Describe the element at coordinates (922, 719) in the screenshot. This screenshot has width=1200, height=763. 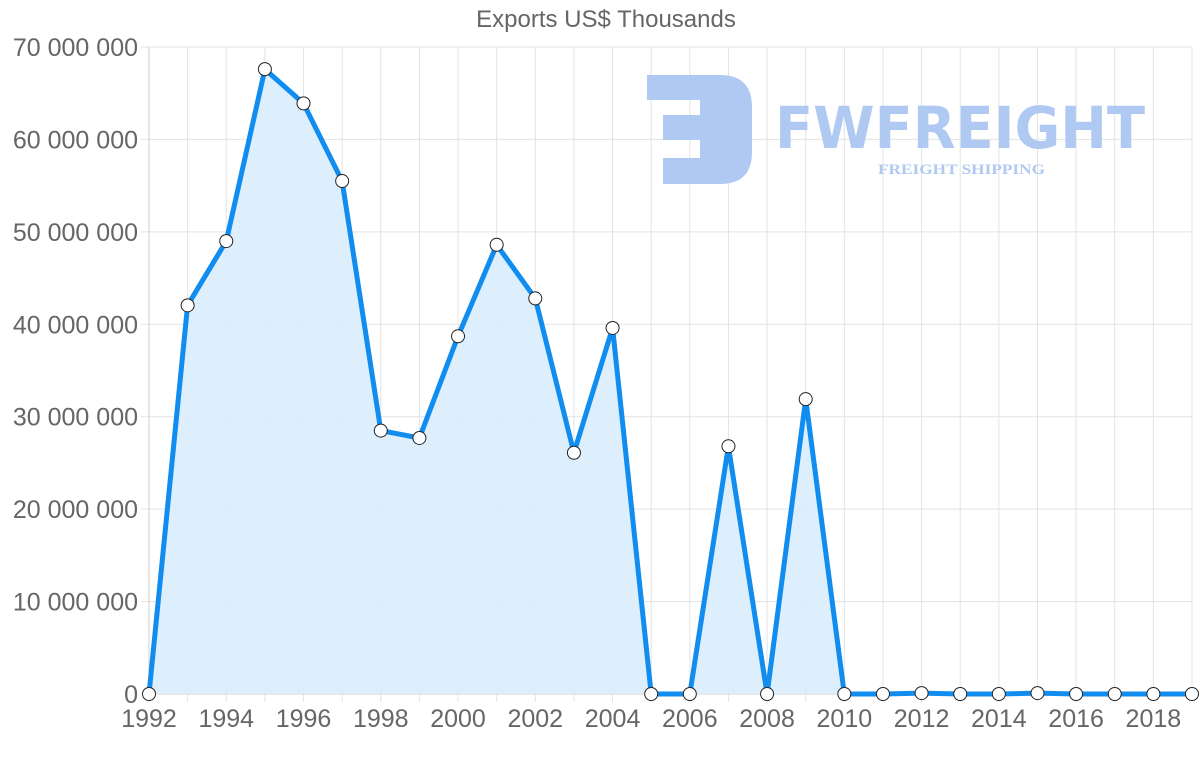
I see `x-tick-label: 2012` at that location.